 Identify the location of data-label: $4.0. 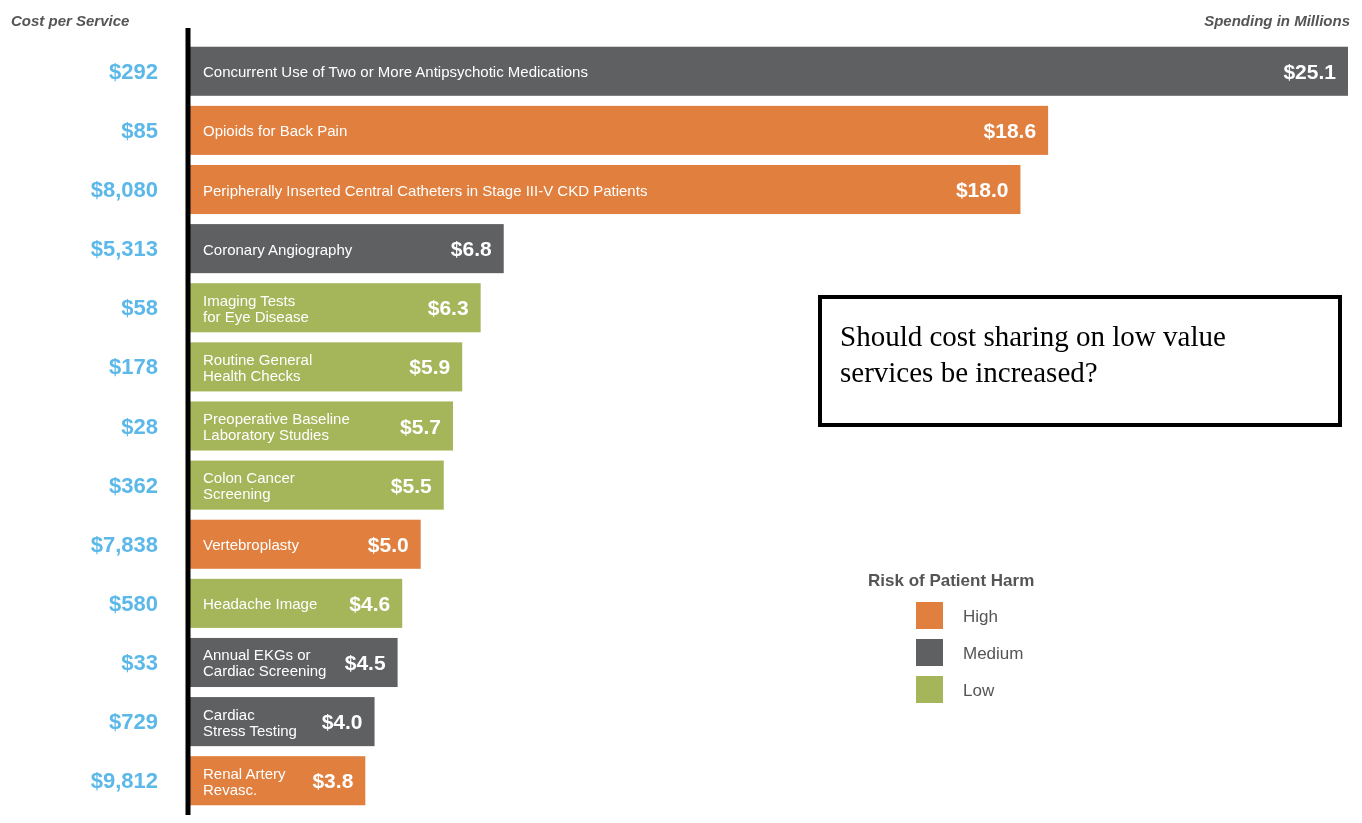
(342, 722).